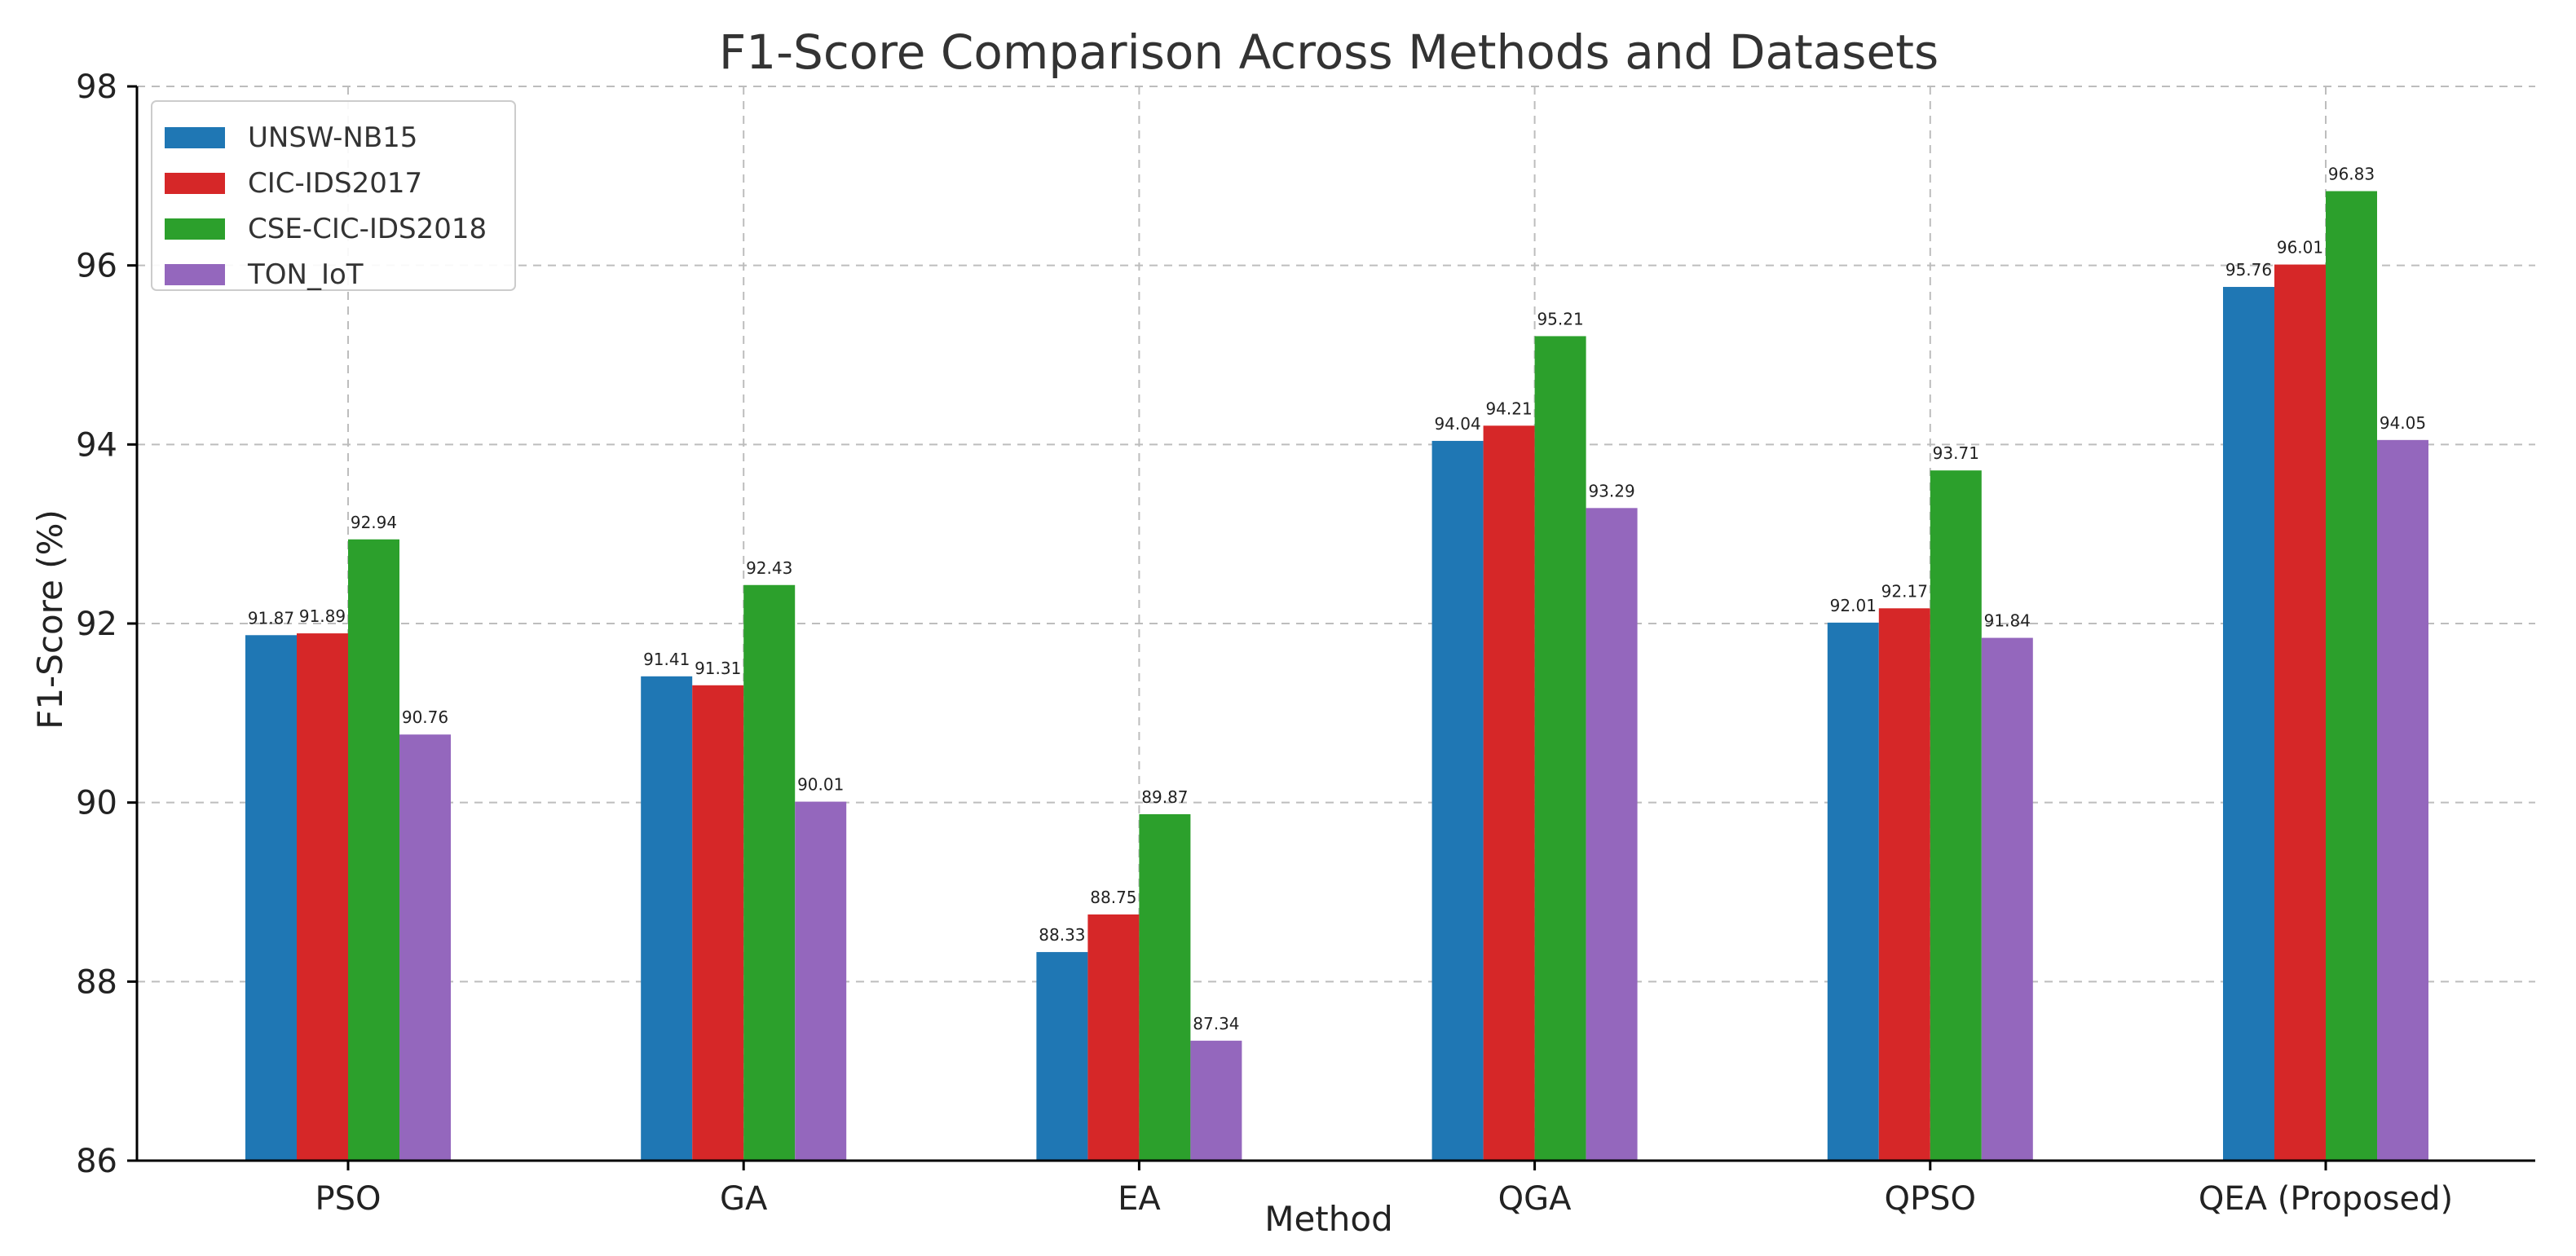  What do you see at coordinates (2351, 676) in the screenshot?
I see `bar-cse-cic-ids2018-qea-proposed-` at bounding box center [2351, 676].